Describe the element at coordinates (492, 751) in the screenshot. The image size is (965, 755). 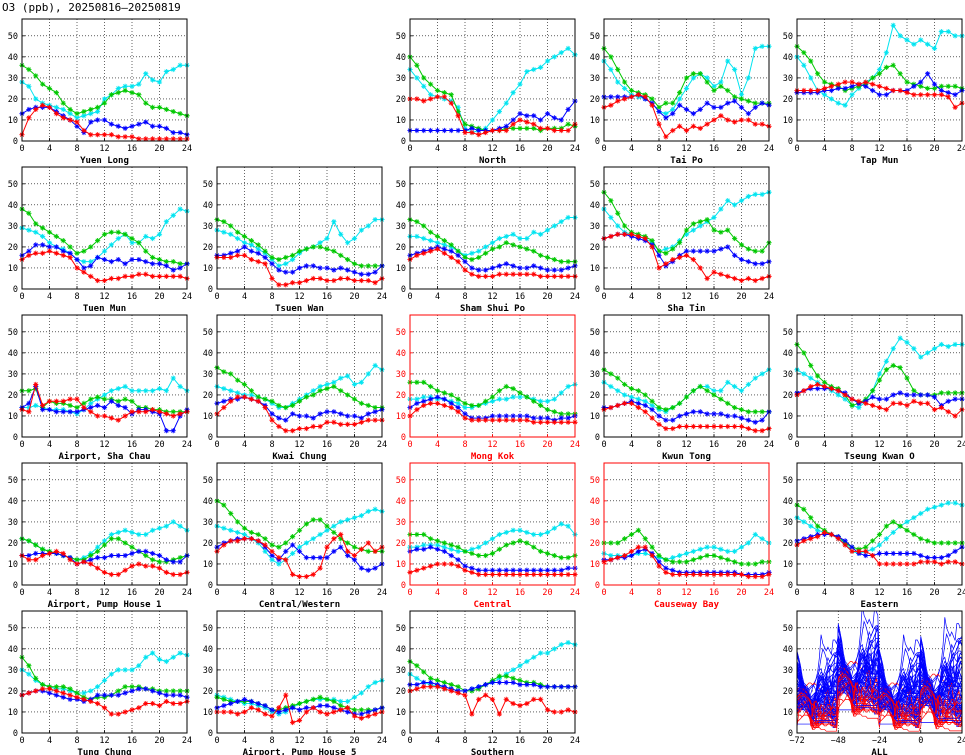
I see `station-label: Southern` at that location.